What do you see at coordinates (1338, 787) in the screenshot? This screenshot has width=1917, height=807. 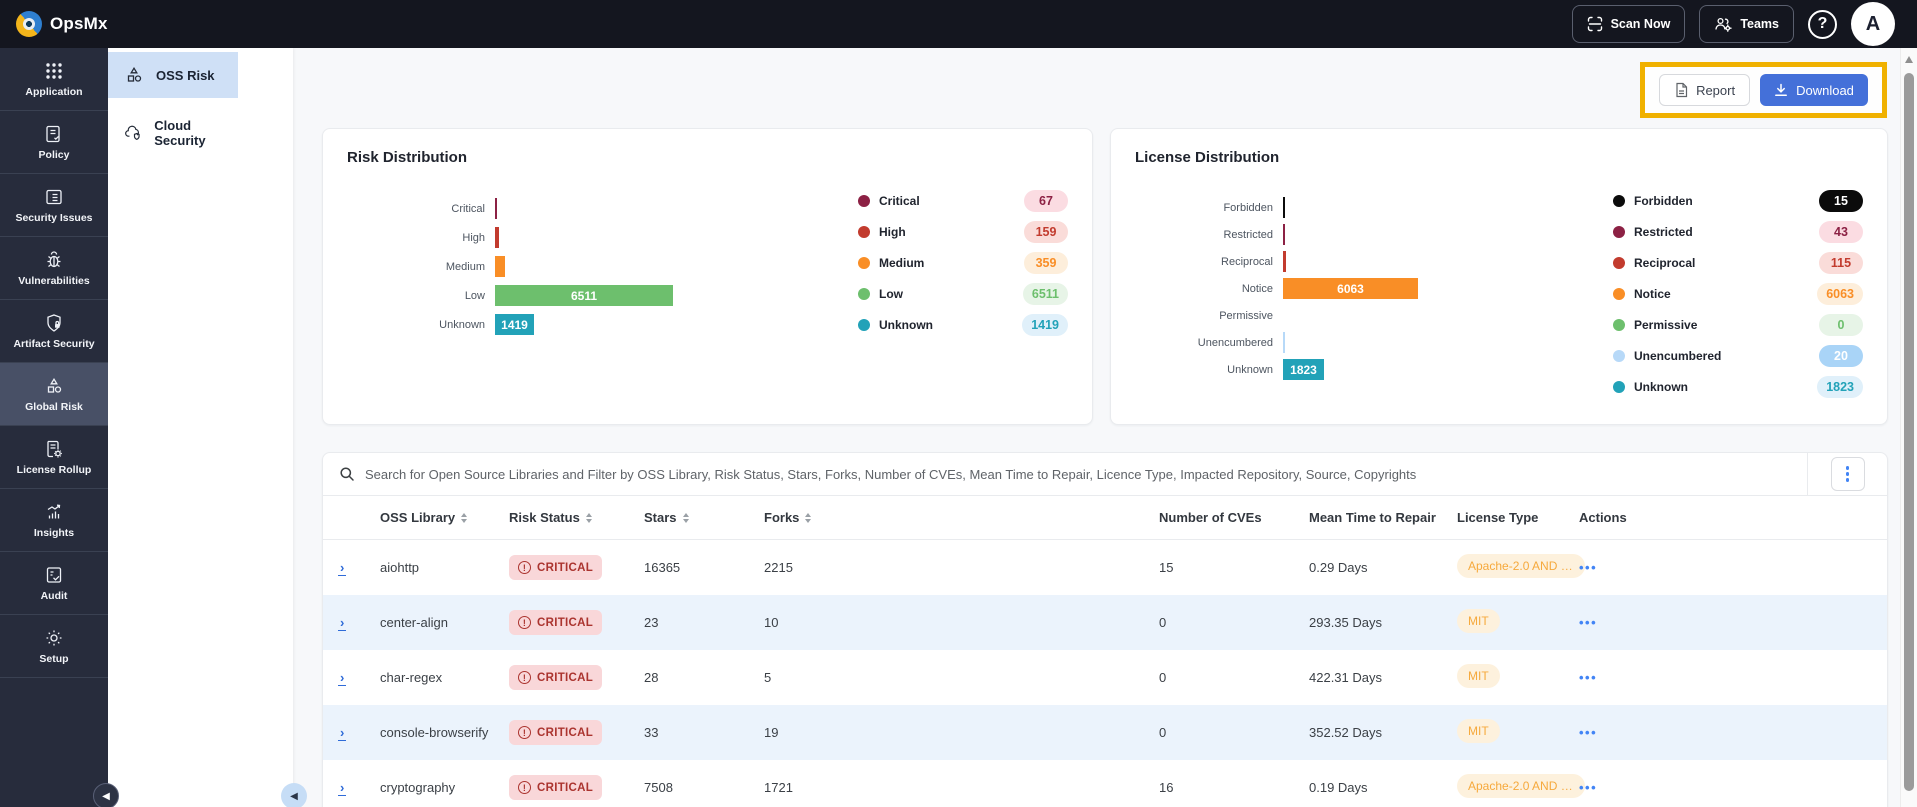 I see `mttr-value: 0.19 Days` at bounding box center [1338, 787].